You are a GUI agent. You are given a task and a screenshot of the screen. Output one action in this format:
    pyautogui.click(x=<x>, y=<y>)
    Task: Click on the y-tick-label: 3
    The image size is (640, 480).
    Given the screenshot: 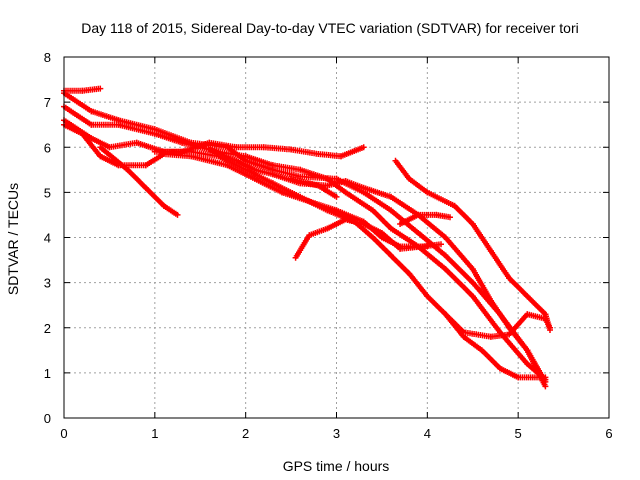 What is the action you would take?
    pyautogui.click(x=47, y=283)
    